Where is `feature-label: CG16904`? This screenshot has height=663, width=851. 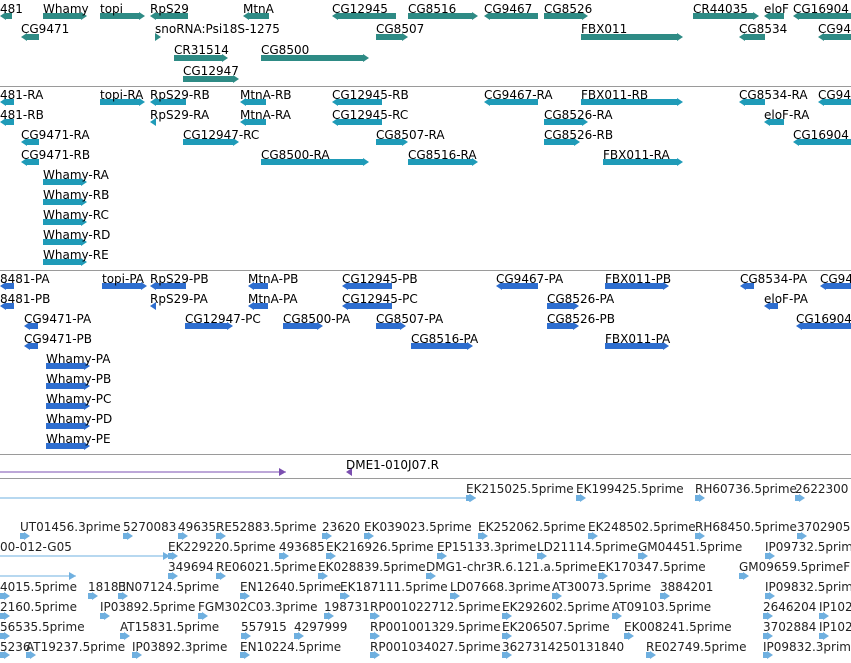 feature-label: CG16904 is located at coordinates (821, 135).